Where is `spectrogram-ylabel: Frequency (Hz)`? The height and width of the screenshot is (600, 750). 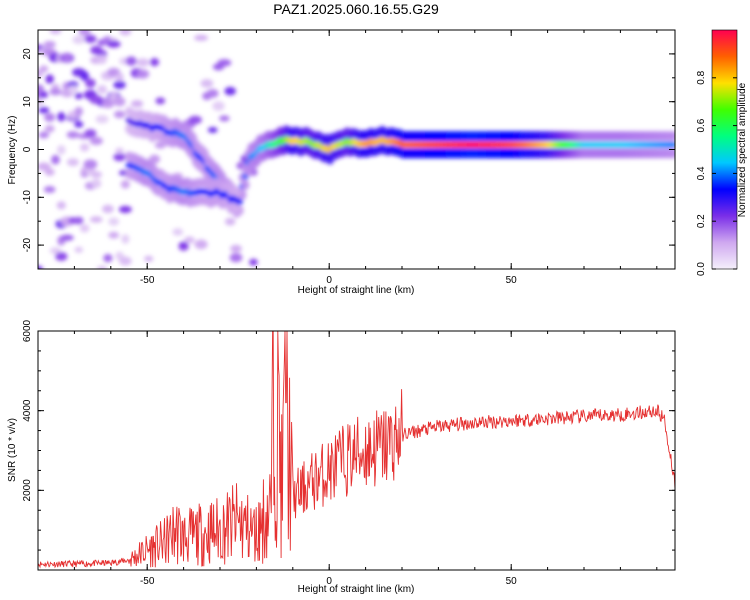 spectrogram-ylabel: Frequency (Hz) is located at coordinates (12, 150).